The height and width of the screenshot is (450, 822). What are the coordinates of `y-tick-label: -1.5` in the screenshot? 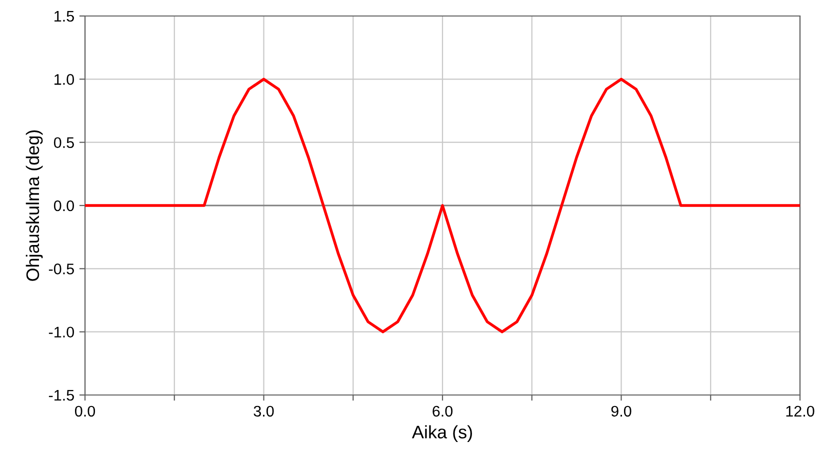 It's located at (61, 395).